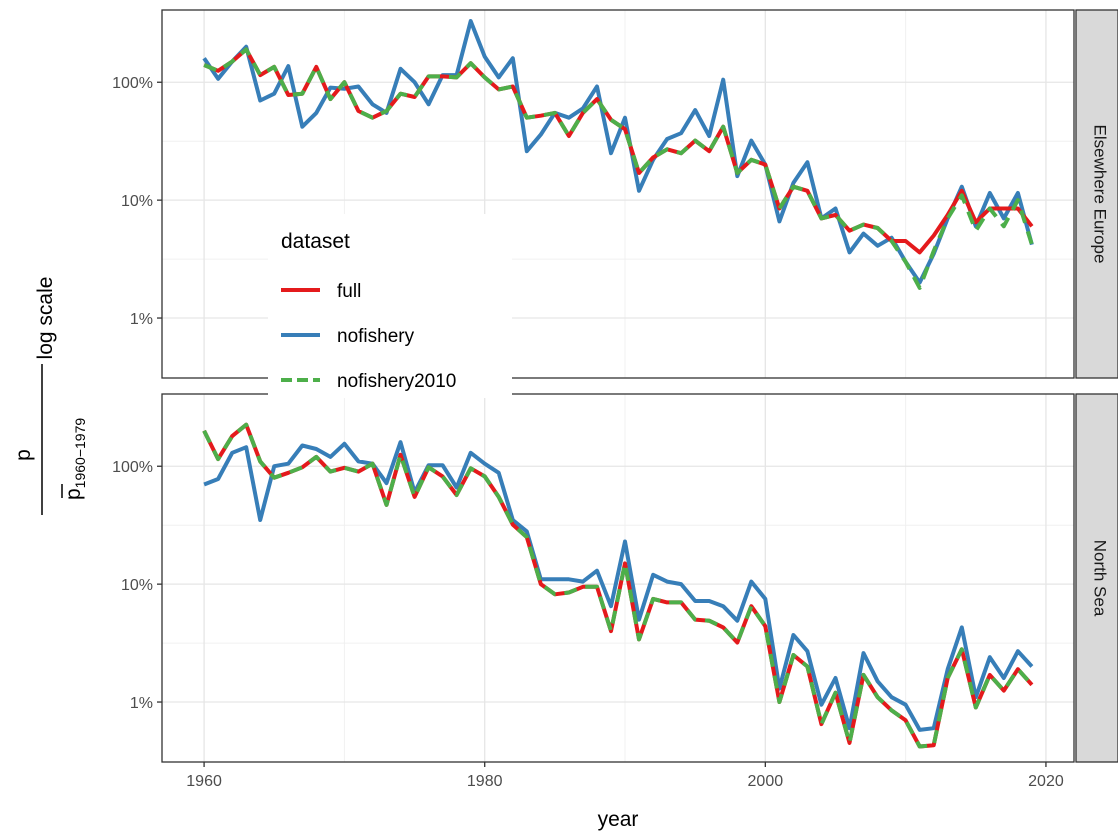 This screenshot has height=839, width=1118. Describe the element at coordinates (485, 781) in the screenshot. I see `x-tick-label: 1980` at that location.